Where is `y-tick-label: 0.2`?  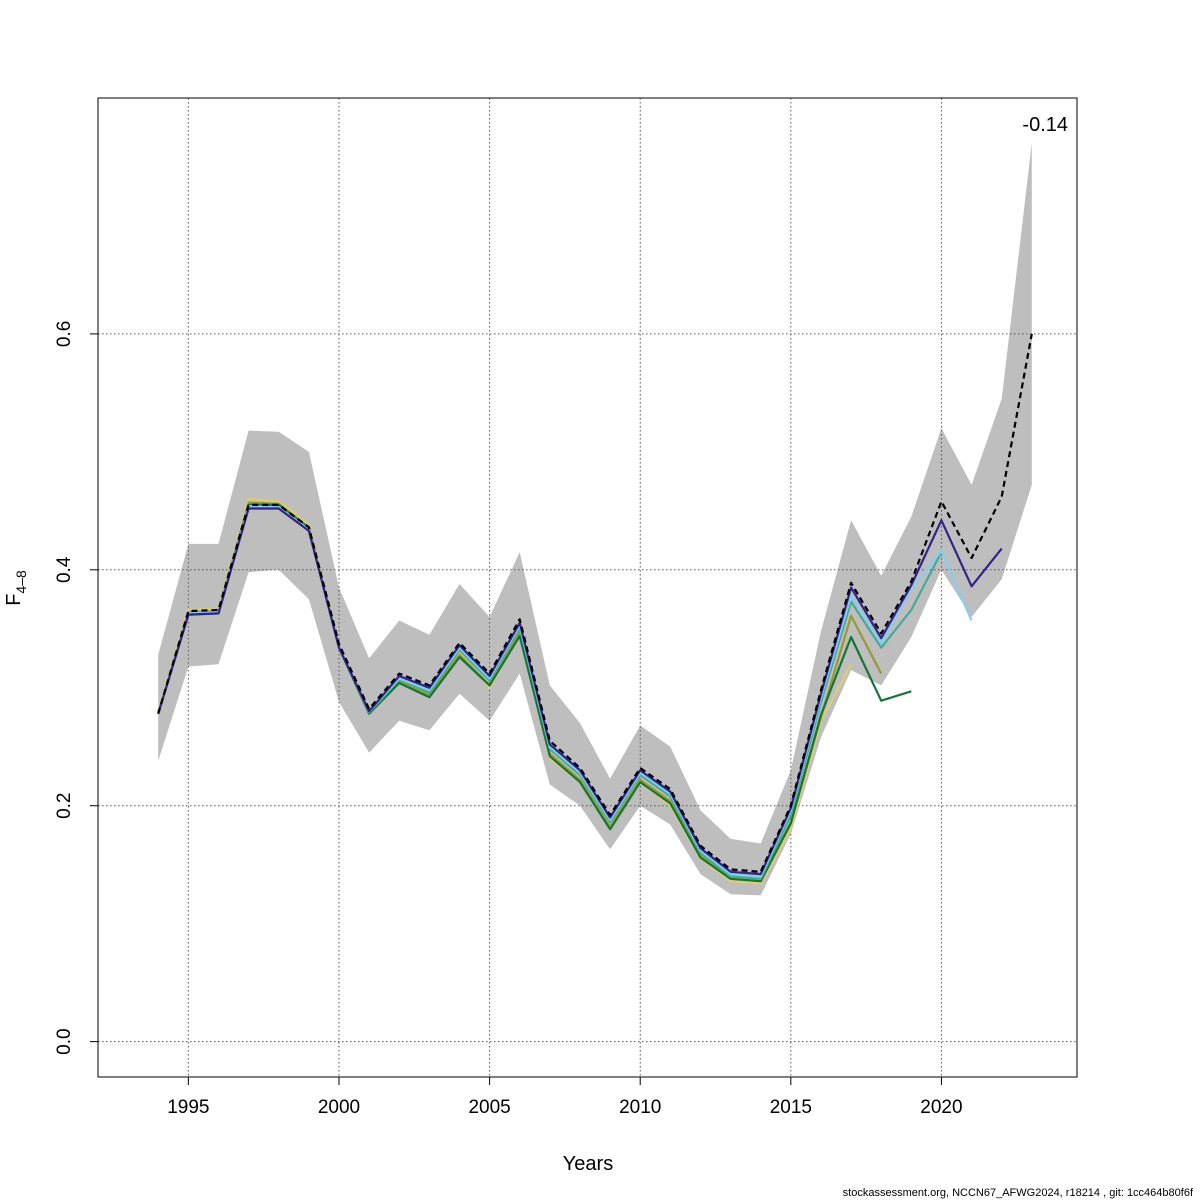 y-tick-label: 0.2 is located at coordinates (64, 805).